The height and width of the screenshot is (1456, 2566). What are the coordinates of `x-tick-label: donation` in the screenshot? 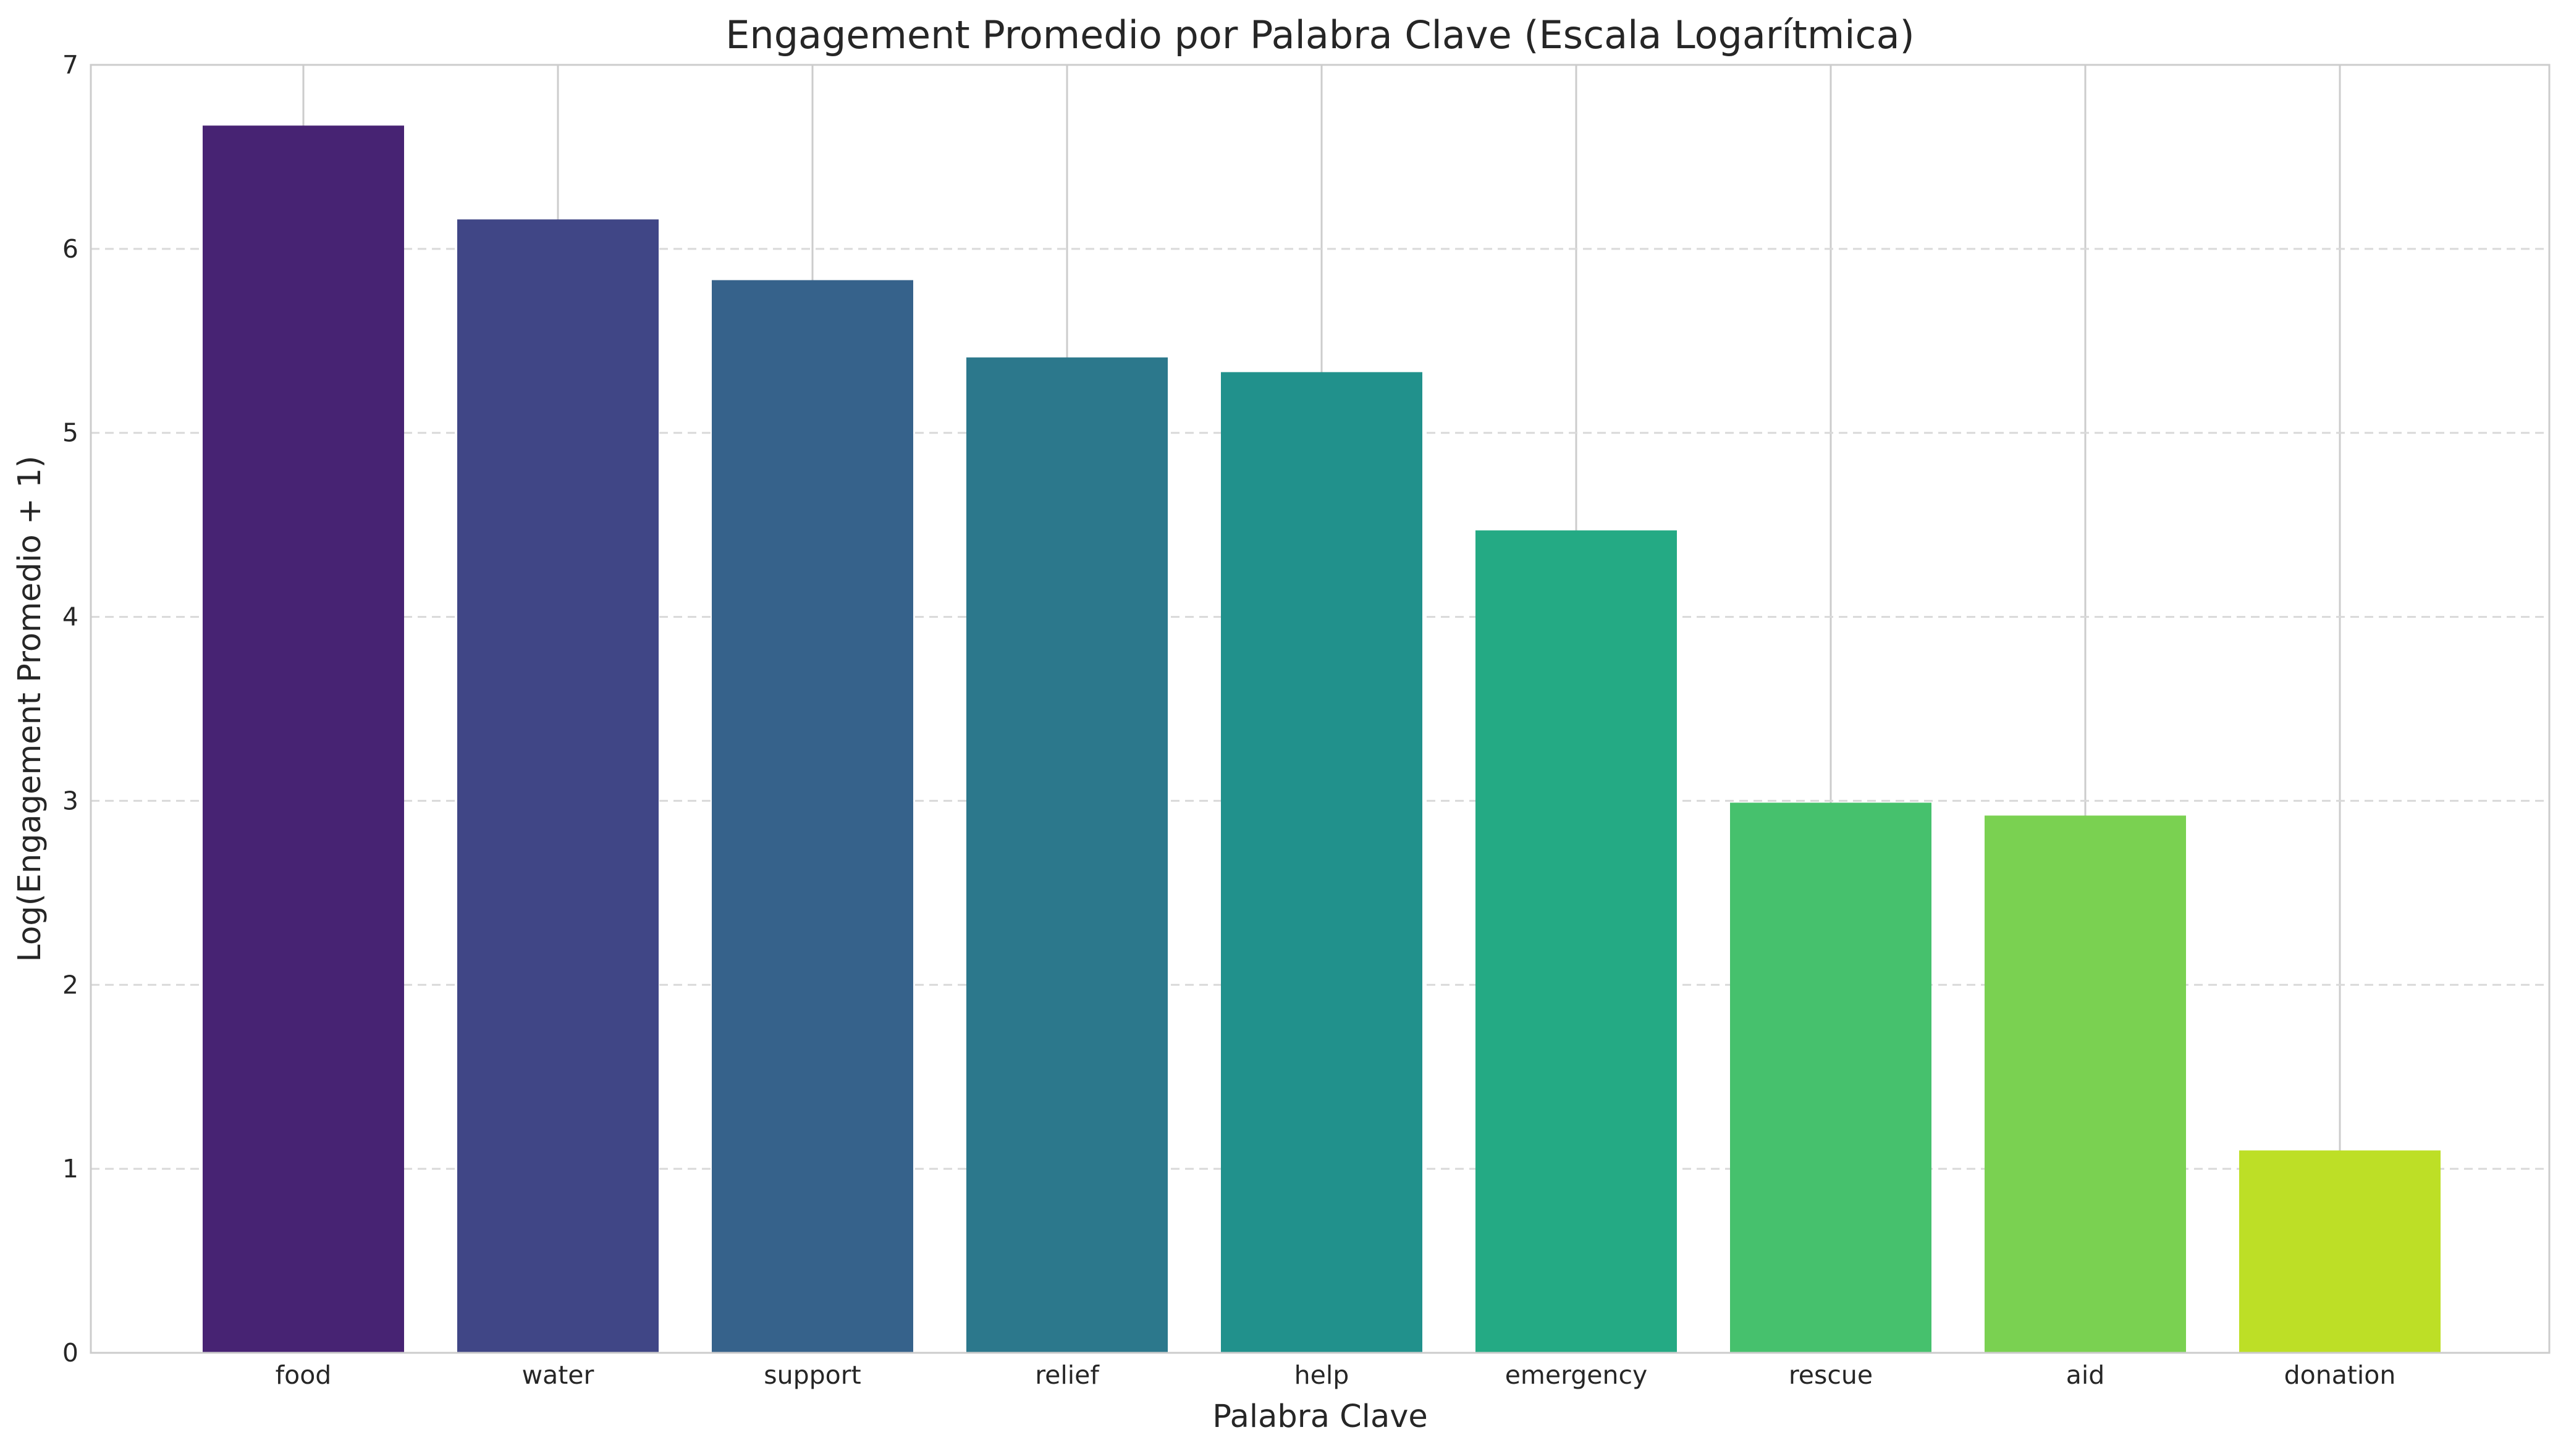 It's located at (2340, 1375).